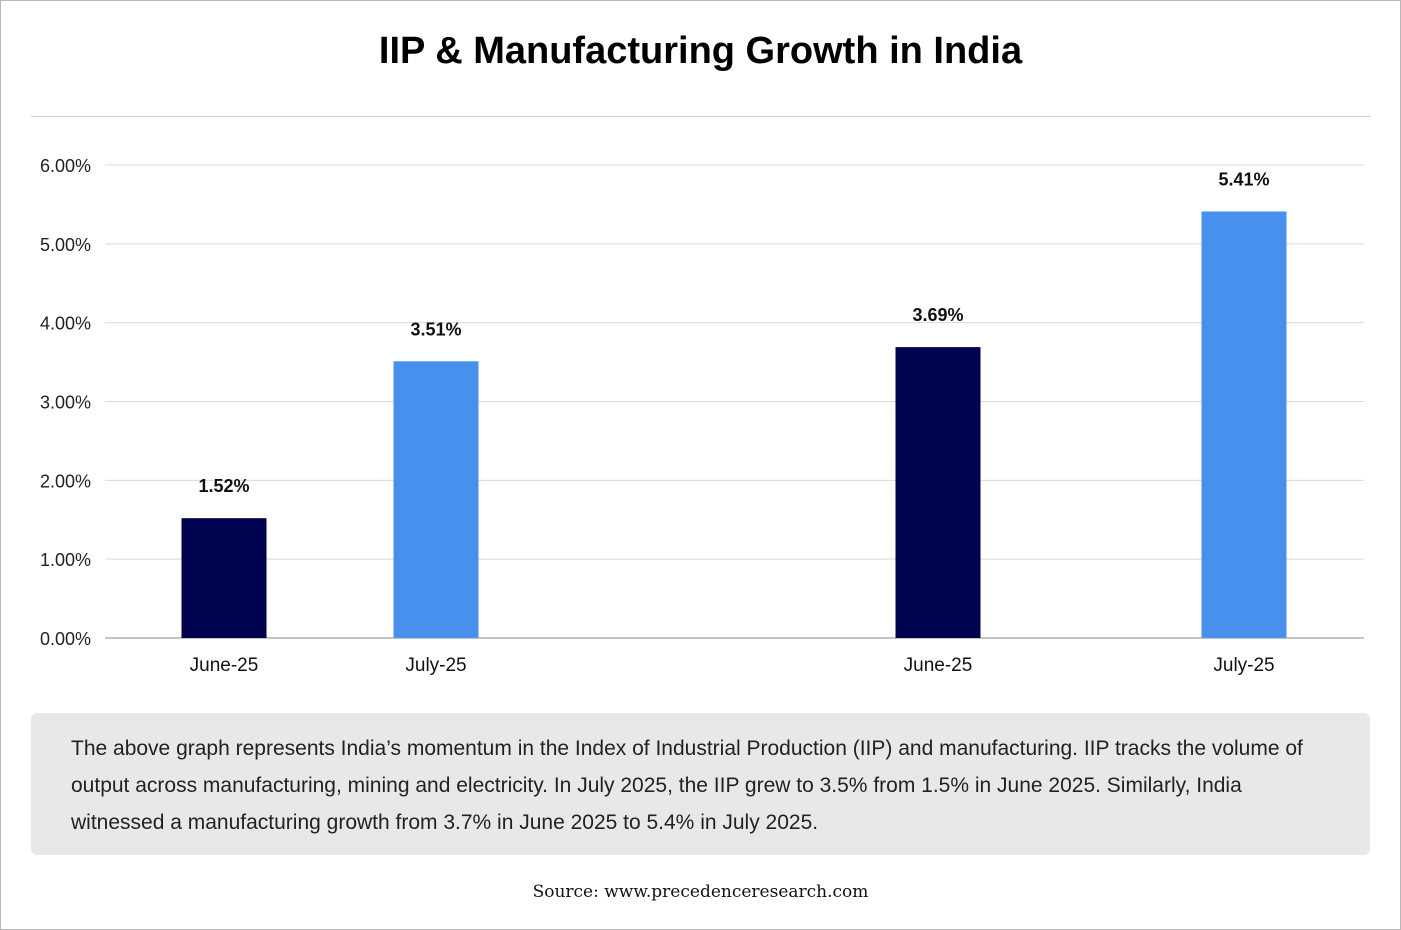  Describe the element at coordinates (223, 486) in the screenshot. I see `data-label: 1.52%` at that location.